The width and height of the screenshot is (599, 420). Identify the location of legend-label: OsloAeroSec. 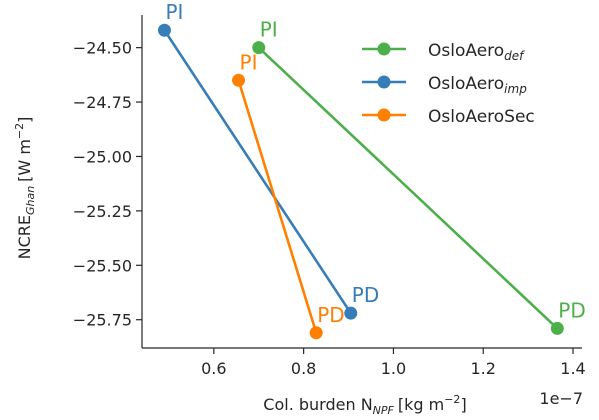
(481, 117).